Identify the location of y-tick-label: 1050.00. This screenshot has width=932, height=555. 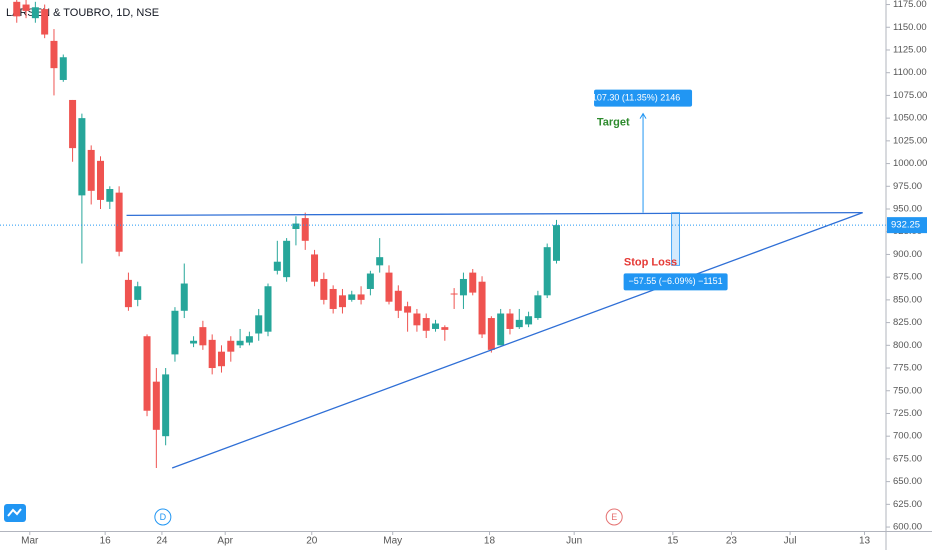
(910, 118).